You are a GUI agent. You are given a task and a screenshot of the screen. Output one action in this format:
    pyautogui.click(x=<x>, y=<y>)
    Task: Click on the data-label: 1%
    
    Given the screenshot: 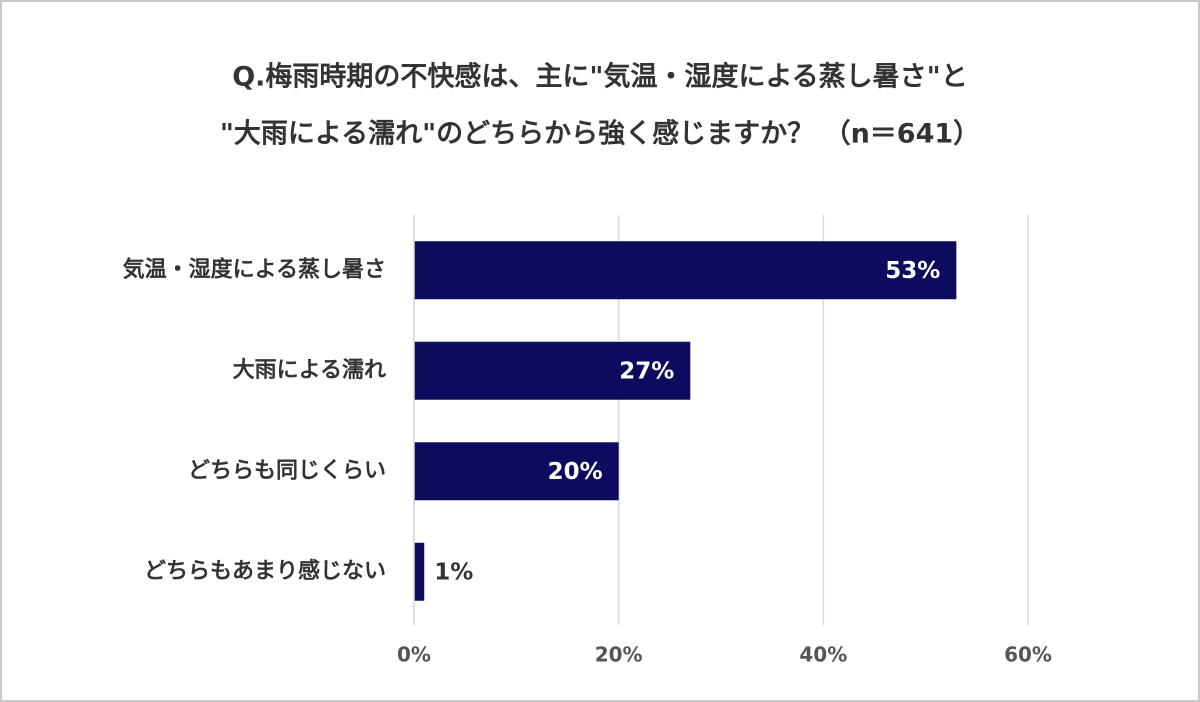 What is the action you would take?
    pyautogui.click(x=453, y=572)
    